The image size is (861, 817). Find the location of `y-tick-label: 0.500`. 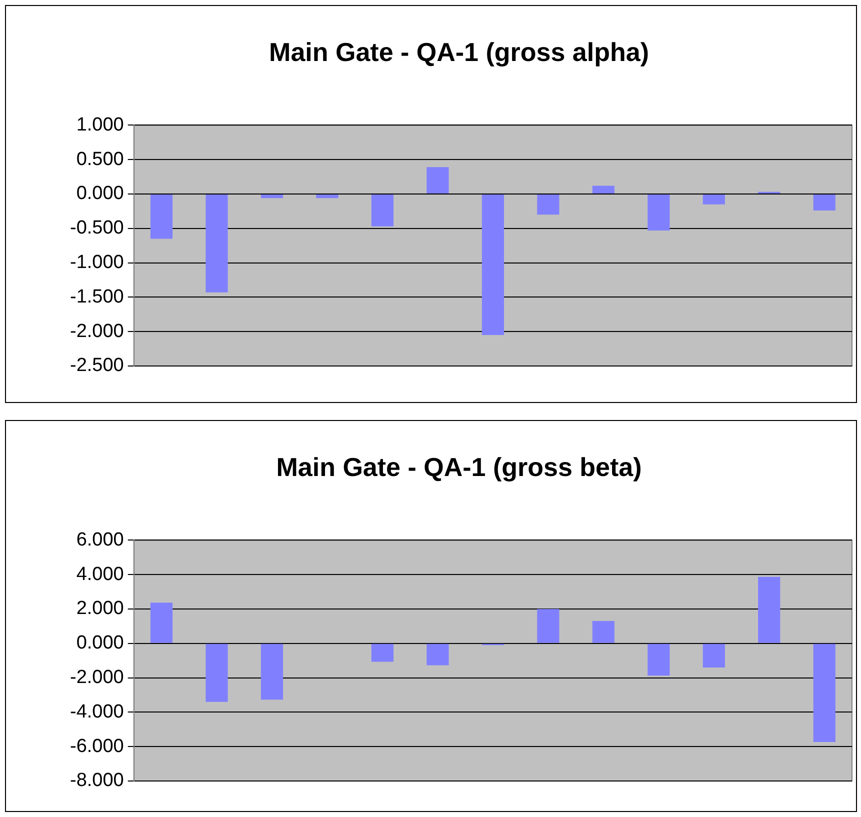

y-tick-label: 0.500 is located at coordinates (100, 159).